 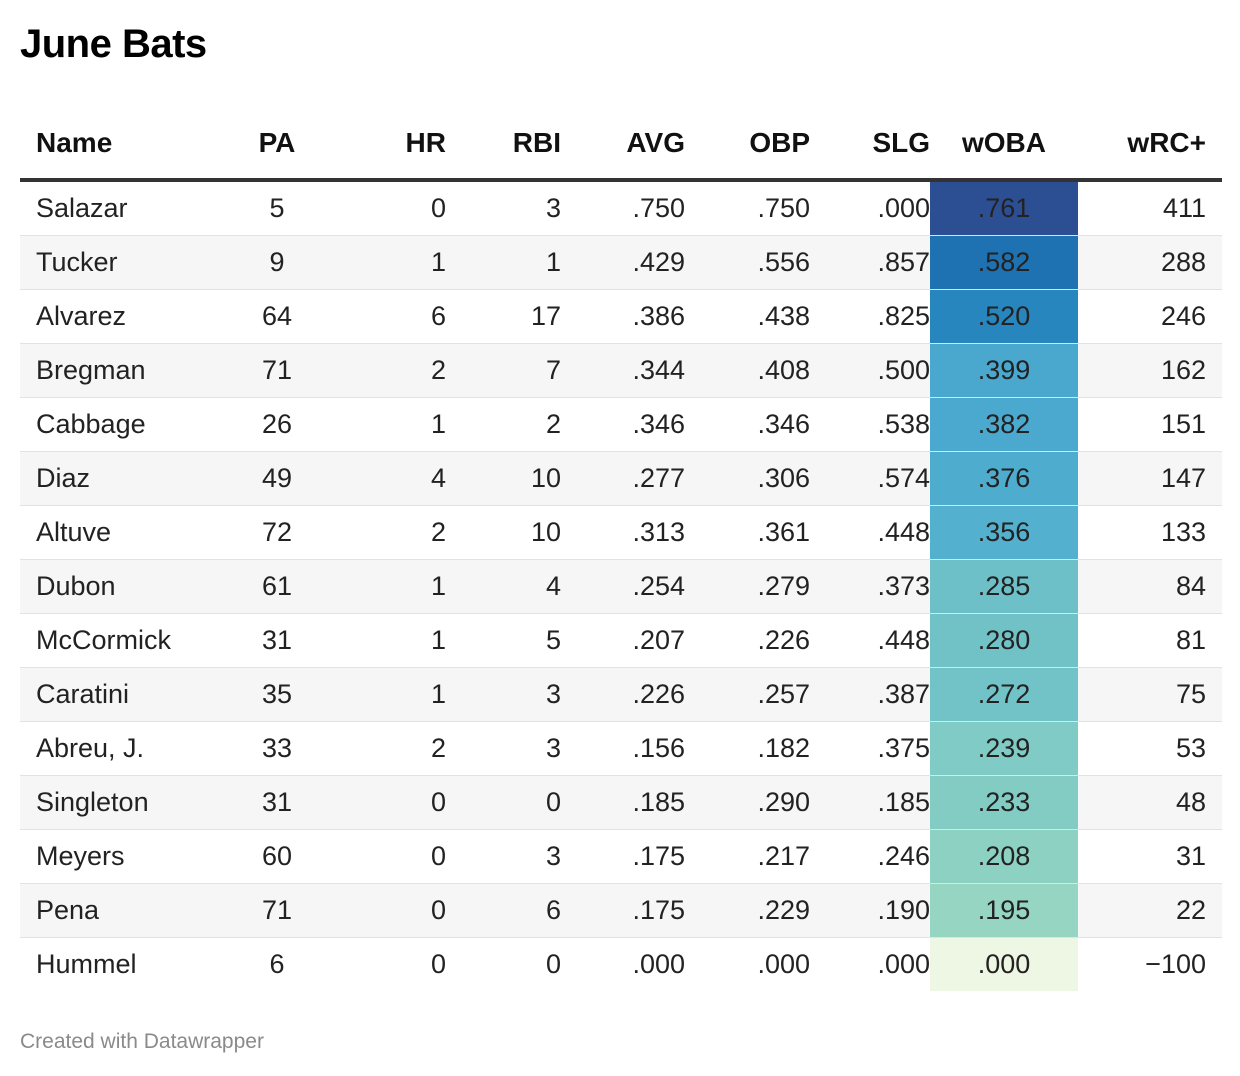 I want to click on header-row: Name PA HR RBI AVG OBP SLG wOBA wRC+, so click(x=621, y=145).